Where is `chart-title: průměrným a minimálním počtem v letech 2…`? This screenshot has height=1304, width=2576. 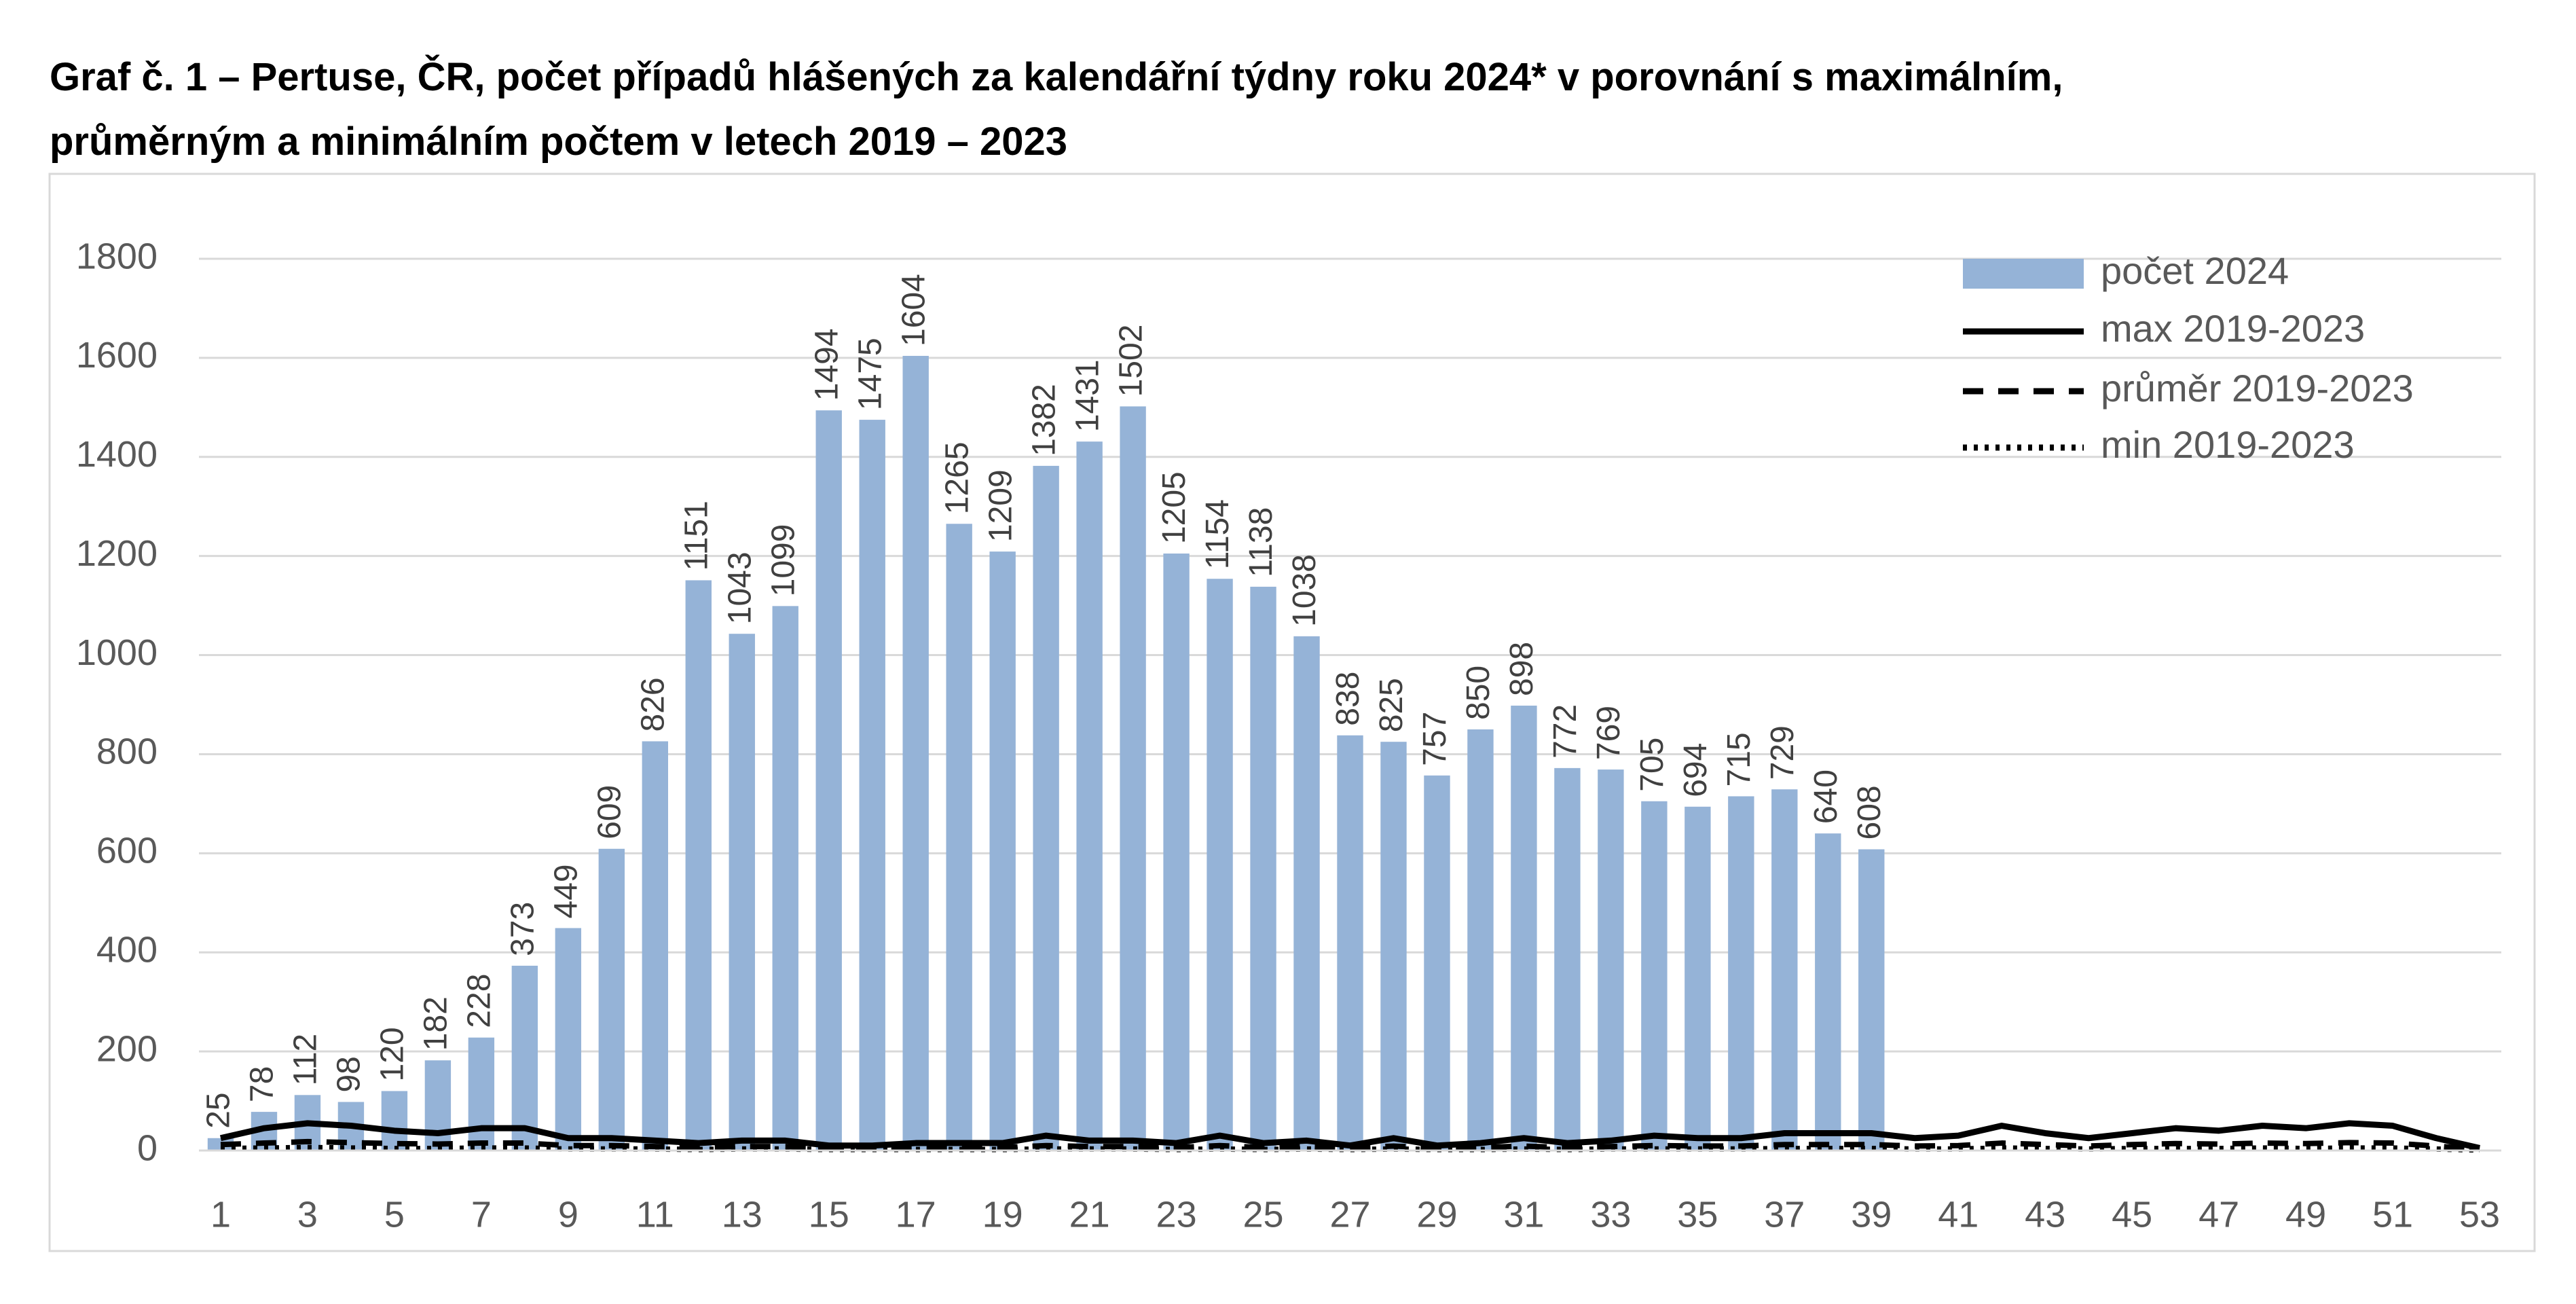 chart-title: průměrným a minimálním počtem v letech 2… is located at coordinates (558, 142).